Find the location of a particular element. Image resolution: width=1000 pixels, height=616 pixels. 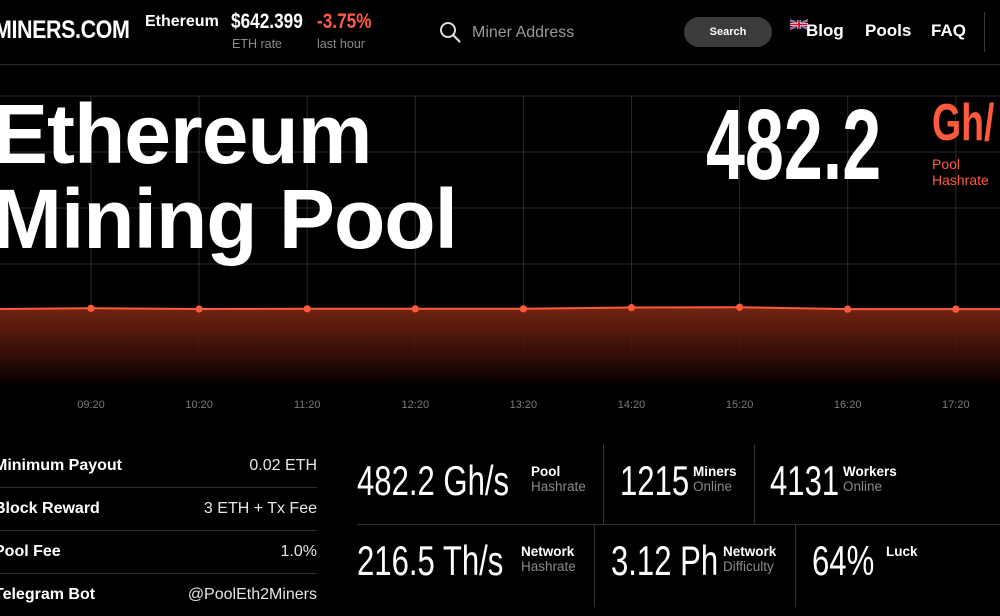

info-value: 1.0% is located at coordinates (298, 551).